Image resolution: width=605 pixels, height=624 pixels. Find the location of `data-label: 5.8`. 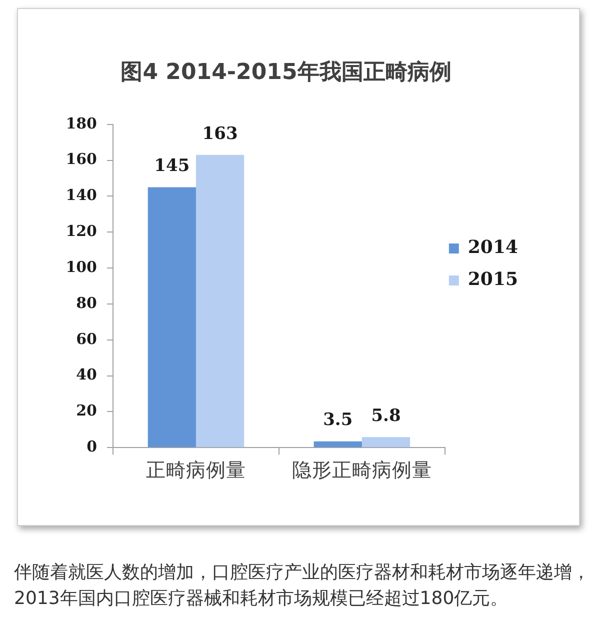

data-label: 5.8 is located at coordinates (386, 416).